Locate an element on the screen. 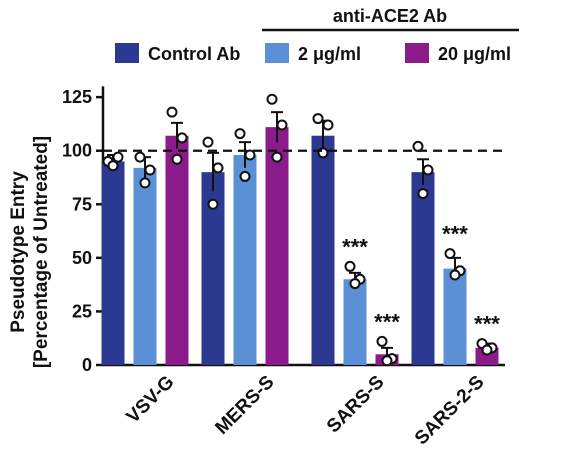  x-tick-label: MERS-S is located at coordinates (244, 405).